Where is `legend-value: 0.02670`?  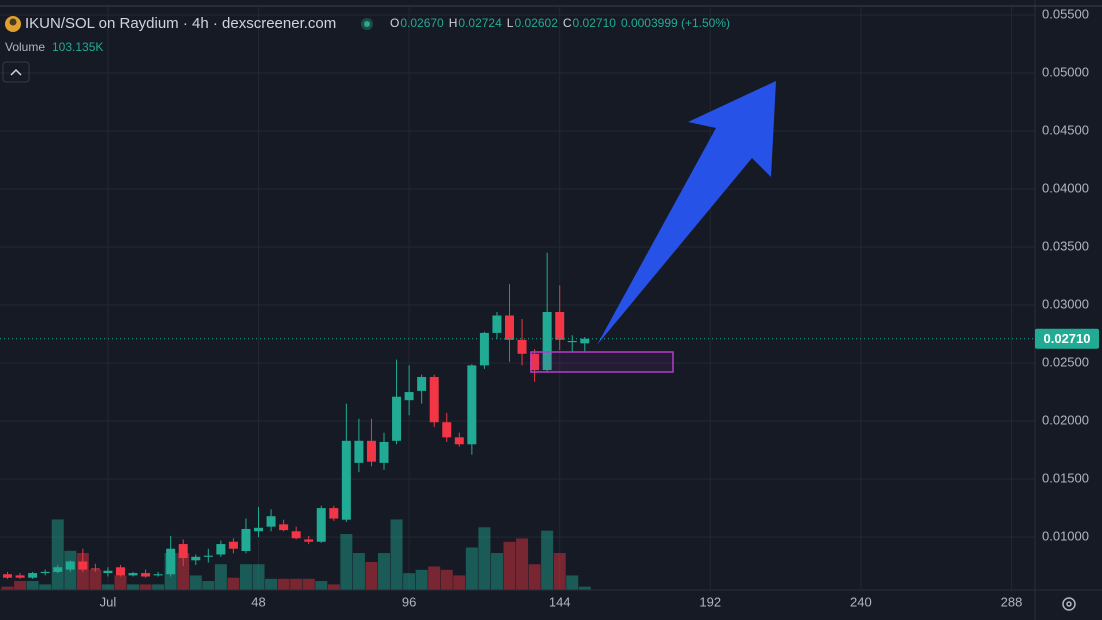
legend-value: 0.02670 is located at coordinates (422, 23).